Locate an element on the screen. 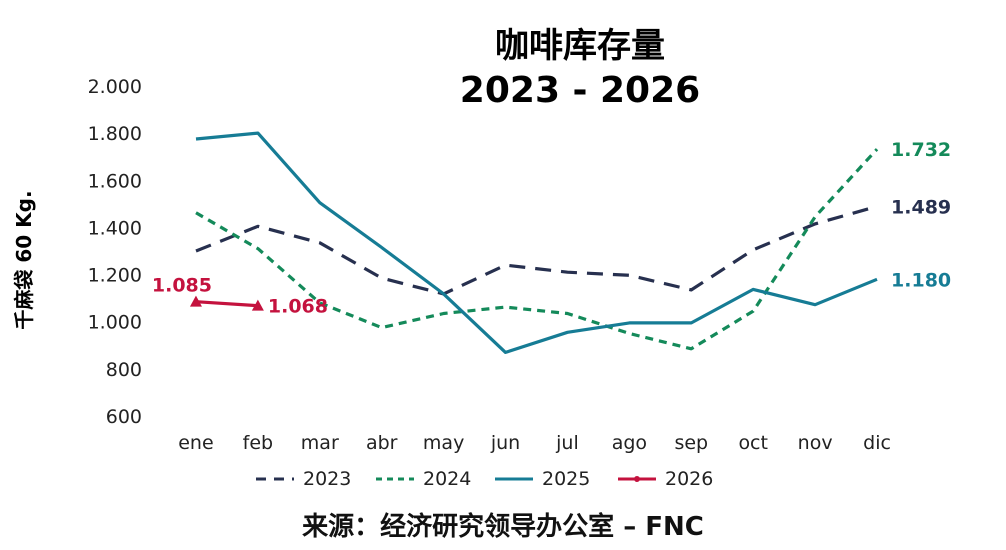  data-label-2023-end: 1.489 is located at coordinates (921, 207).